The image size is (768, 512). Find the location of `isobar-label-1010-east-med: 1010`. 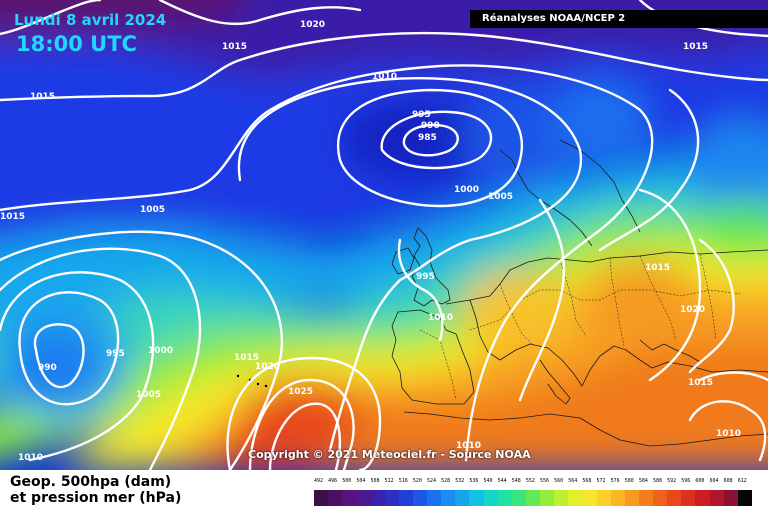

isobar-label-1010-east-med: 1010 is located at coordinates (728, 434).